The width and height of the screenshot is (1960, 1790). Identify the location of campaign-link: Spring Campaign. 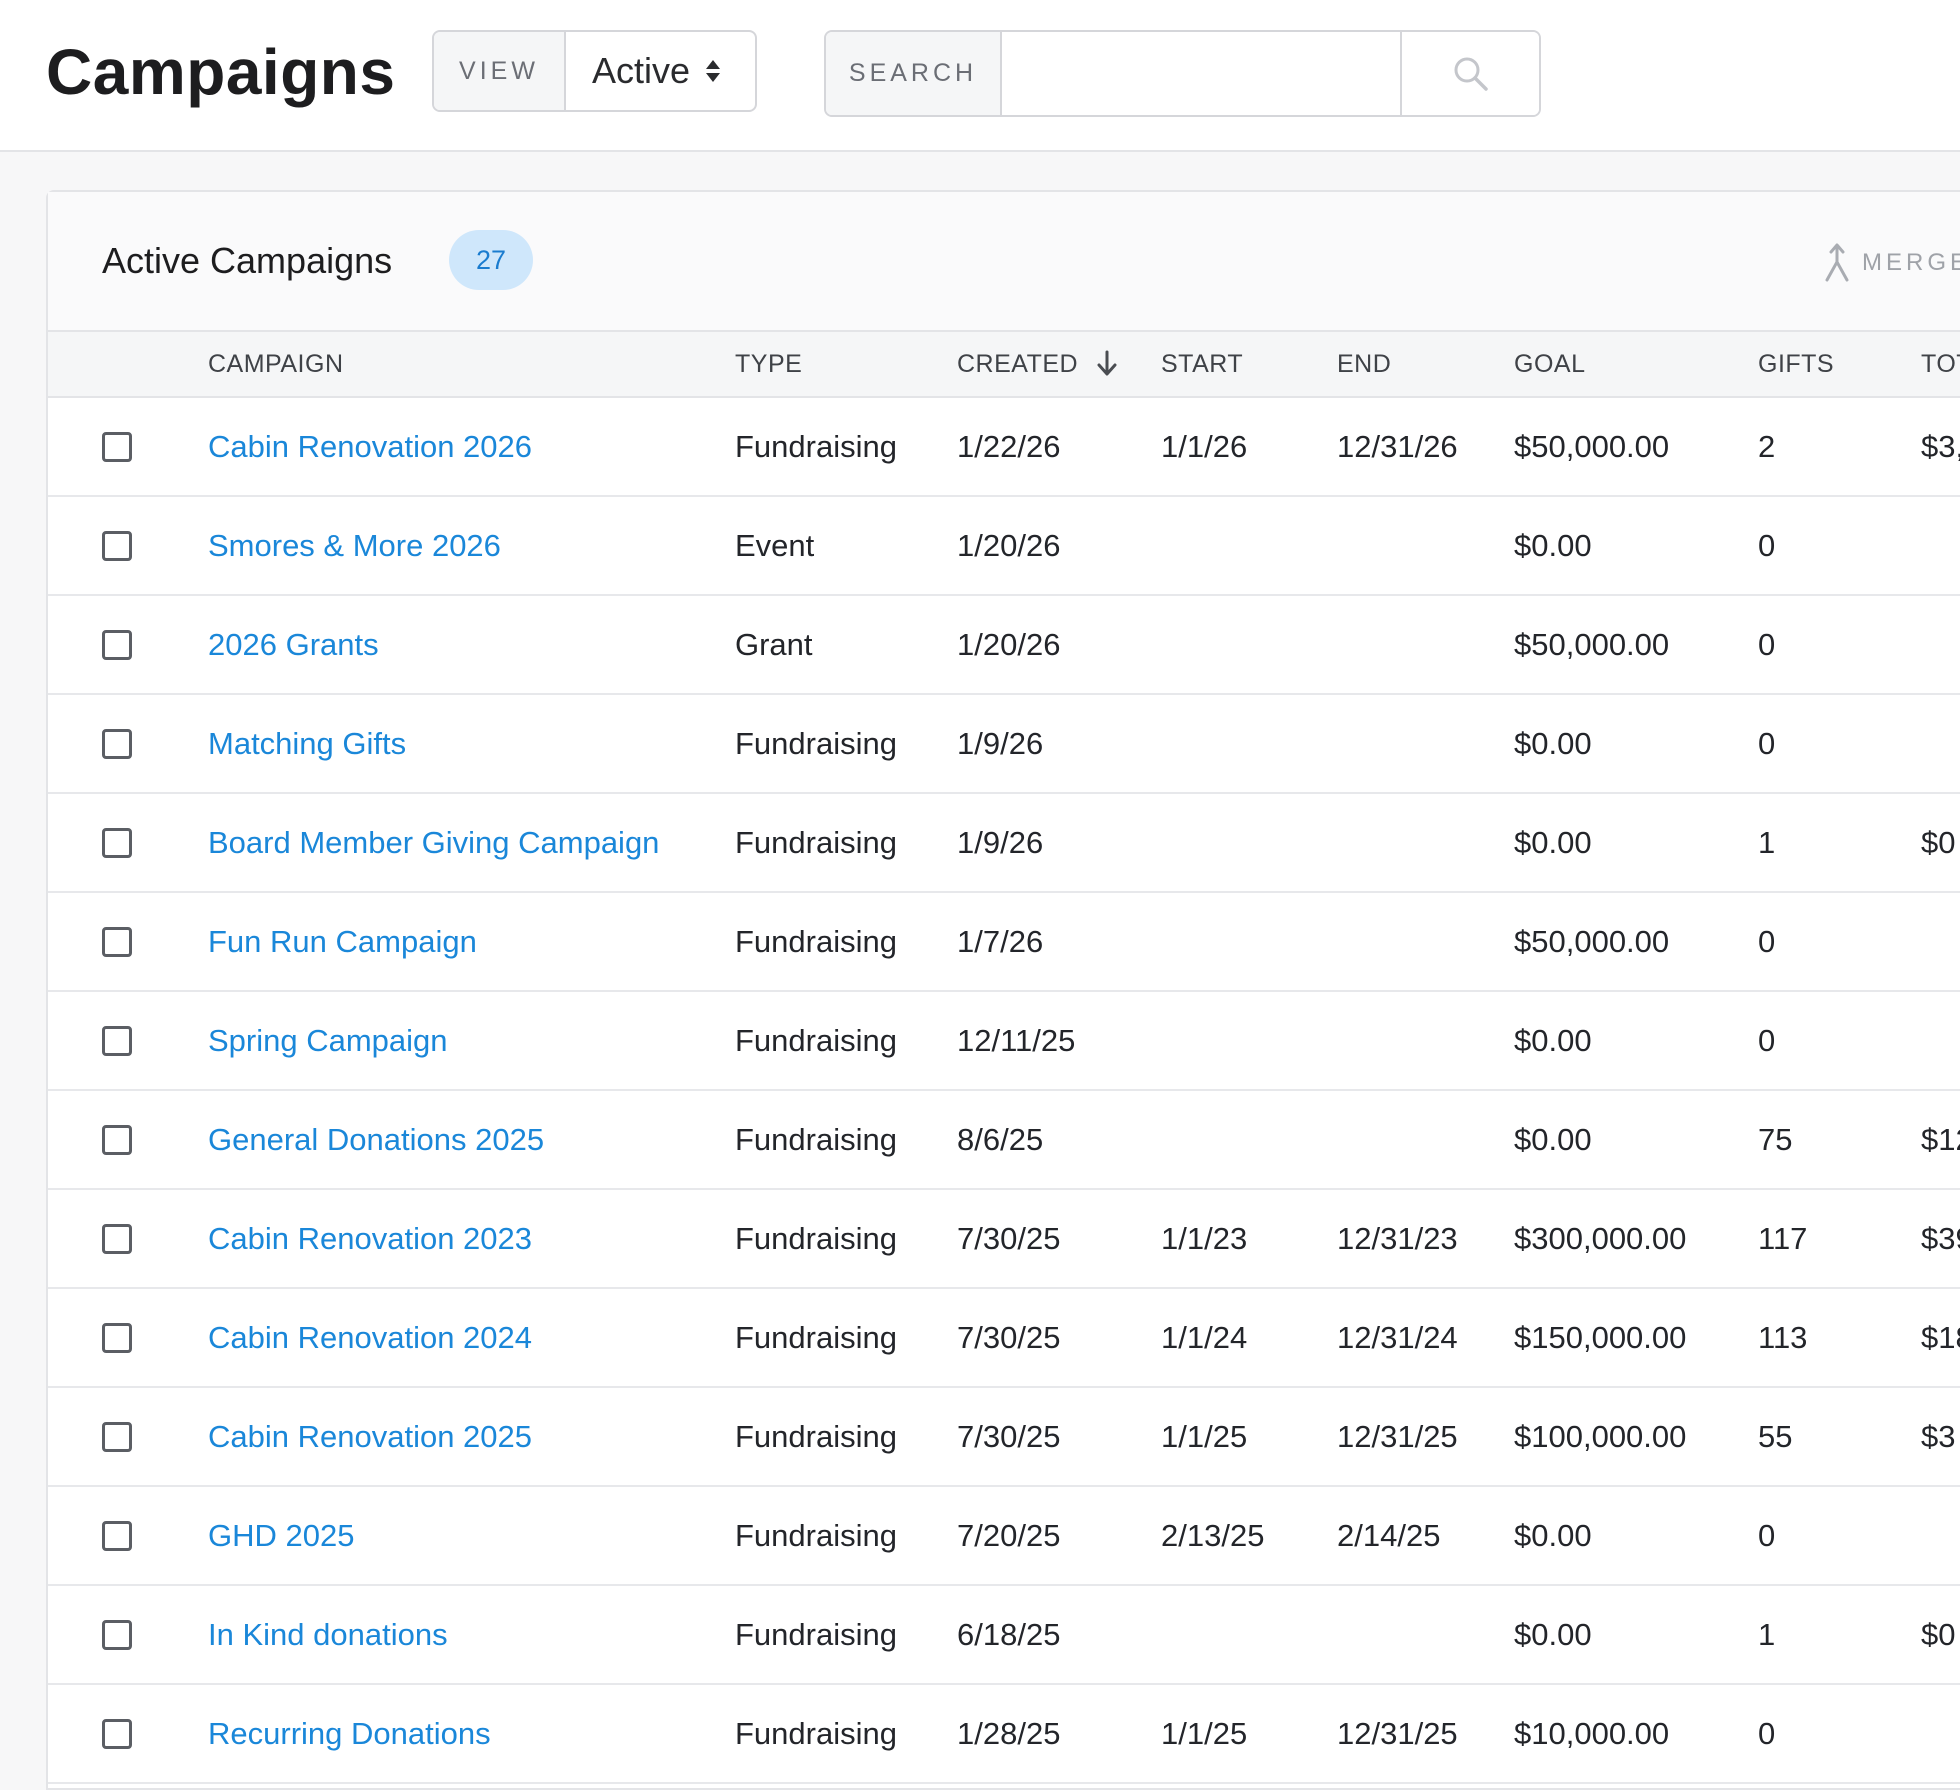
(328, 1040).